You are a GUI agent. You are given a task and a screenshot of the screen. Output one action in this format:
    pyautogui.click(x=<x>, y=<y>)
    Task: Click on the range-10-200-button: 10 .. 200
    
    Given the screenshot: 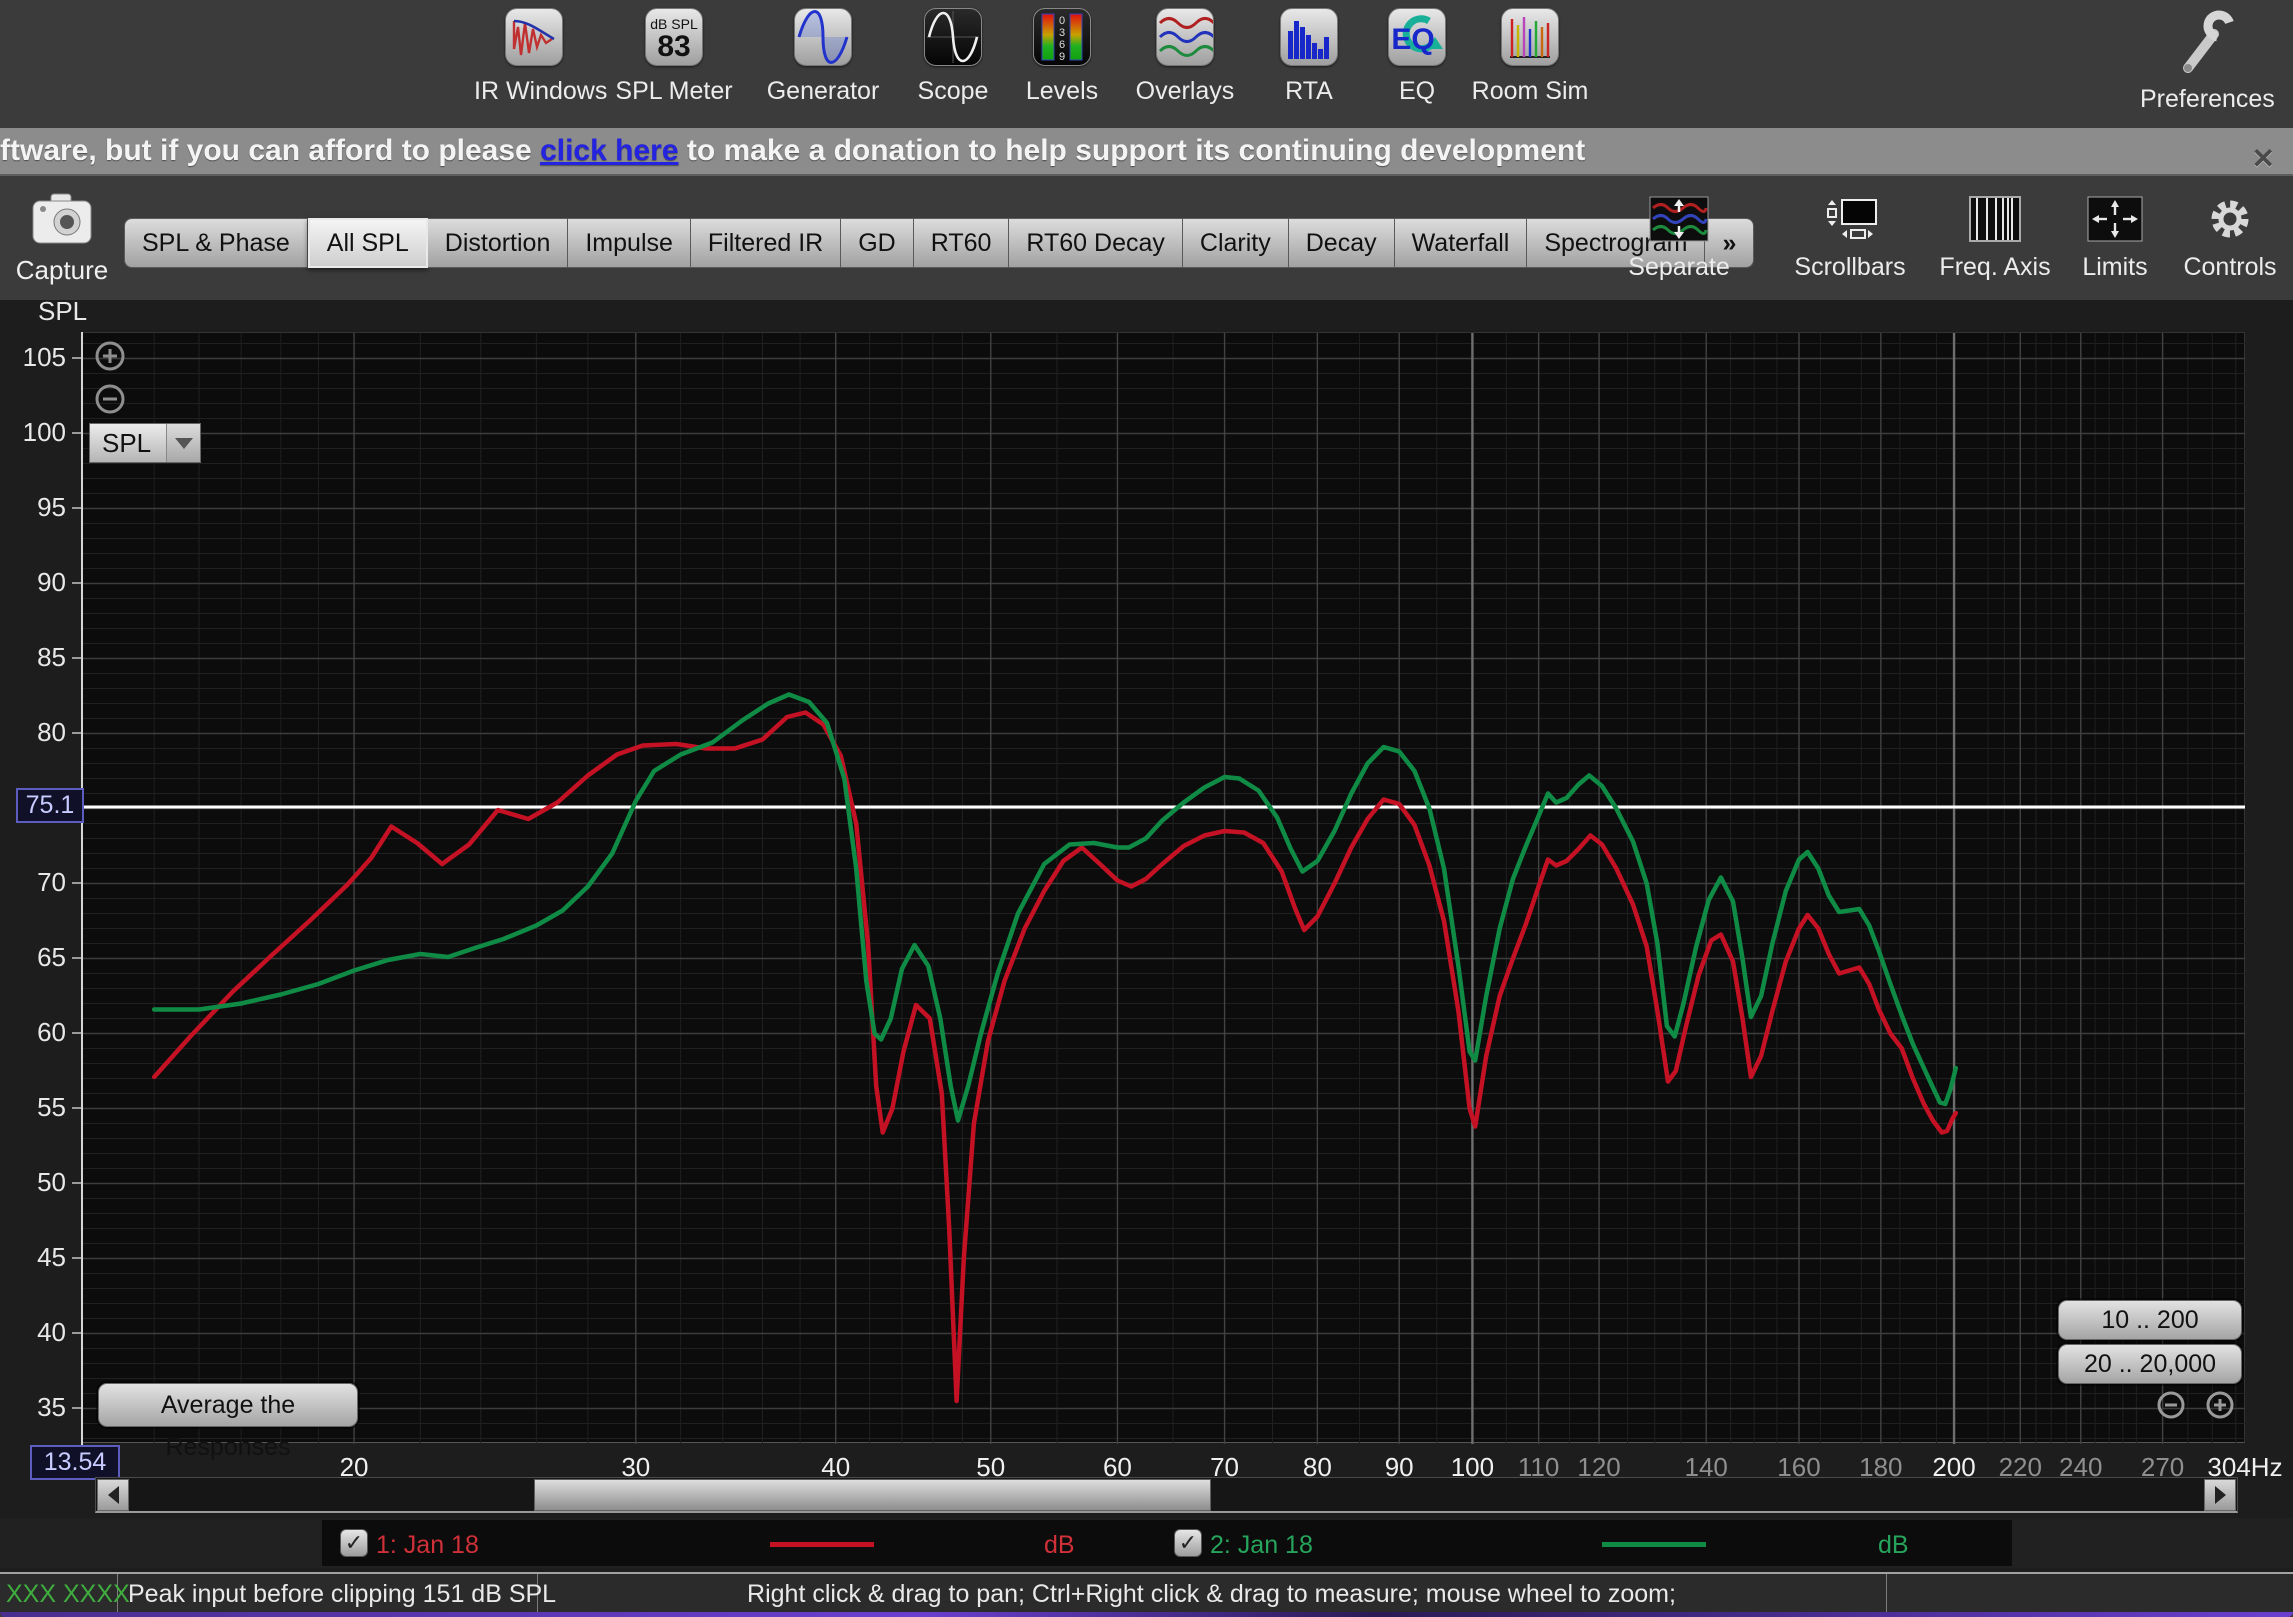 What is the action you would take?
    pyautogui.click(x=2150, y=1320)
    